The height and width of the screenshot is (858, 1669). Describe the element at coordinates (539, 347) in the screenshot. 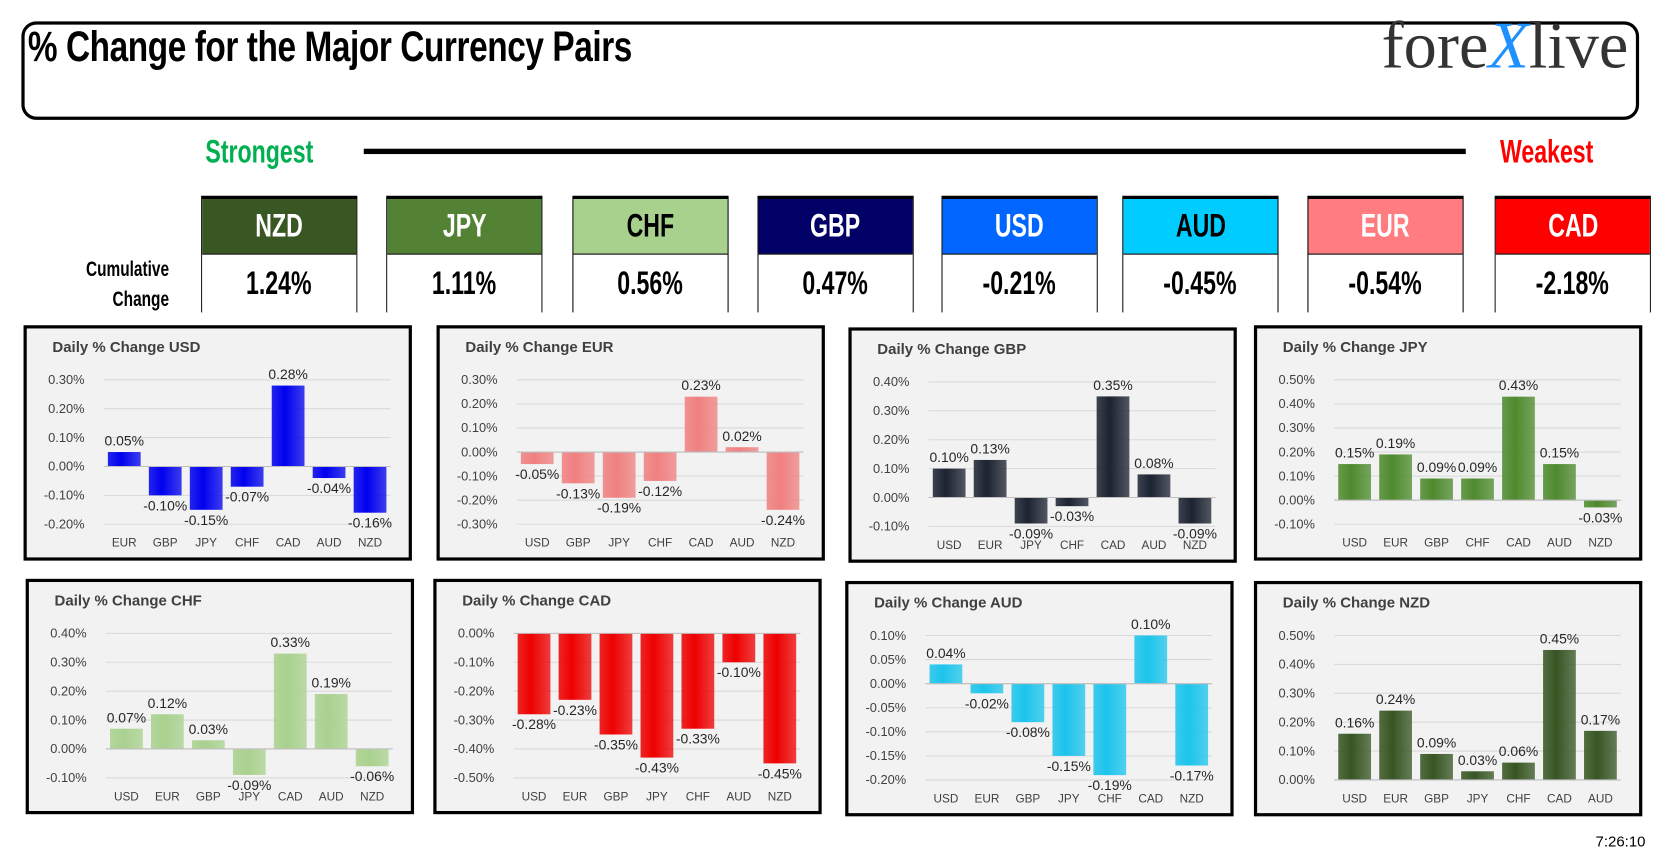

I see `chart-title: Daily % Change EUR` at that location.